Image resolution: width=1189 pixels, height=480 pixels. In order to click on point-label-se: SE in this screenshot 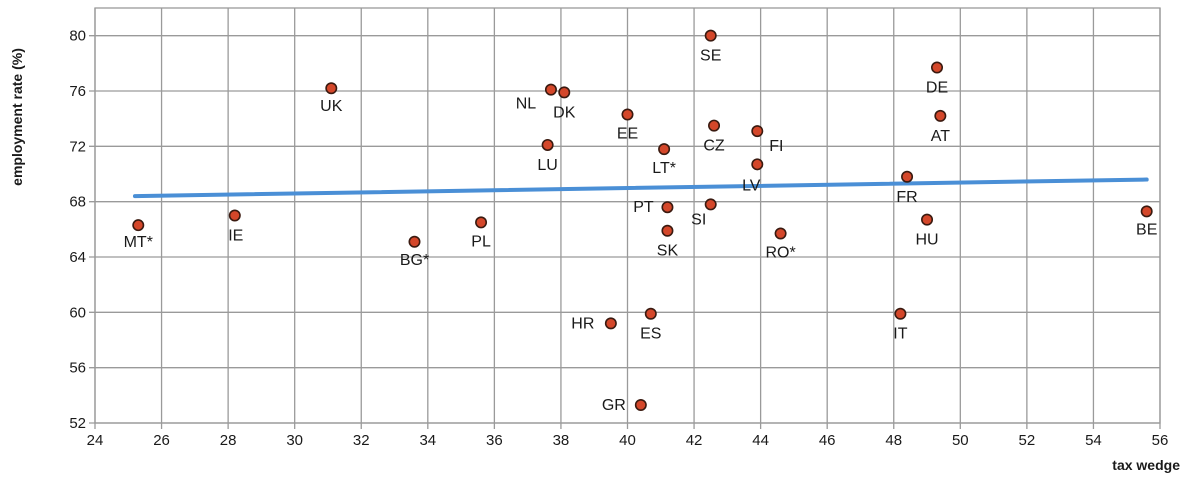, I will do `click(710, 56)`.